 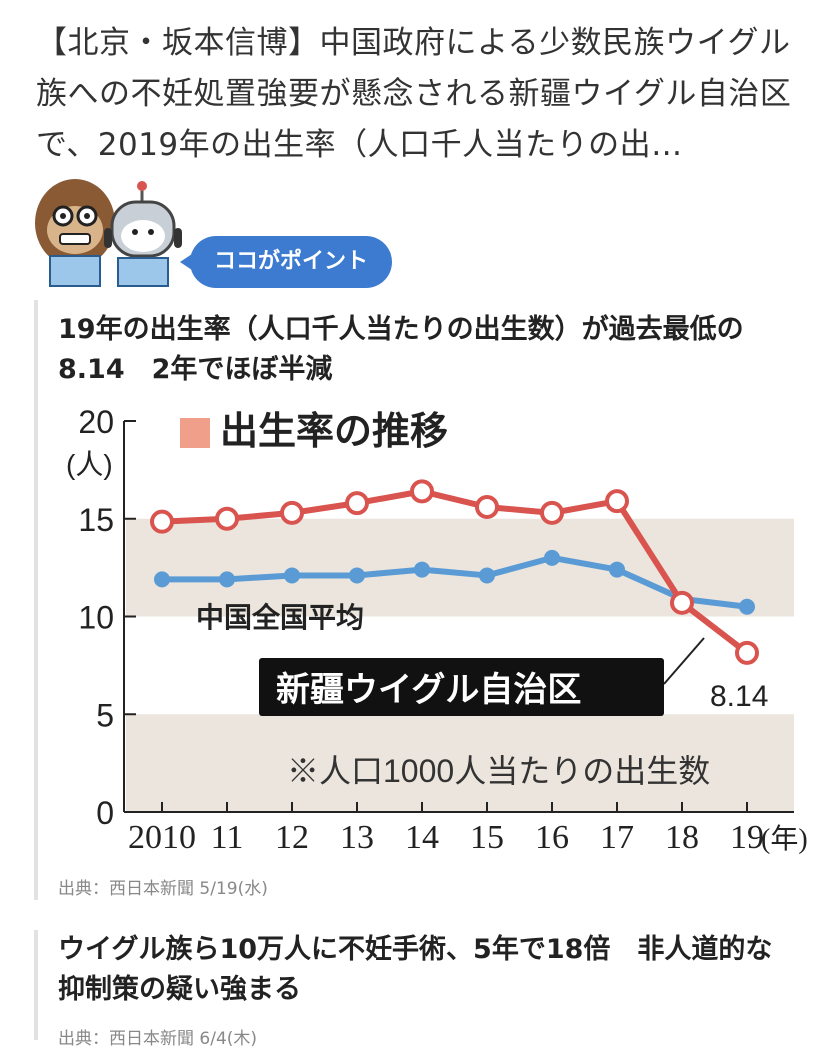 What do you see at coordinates (552, 837) in the screenshot?
I see `x-tick-label: 16` at bounding box center [552, 837].